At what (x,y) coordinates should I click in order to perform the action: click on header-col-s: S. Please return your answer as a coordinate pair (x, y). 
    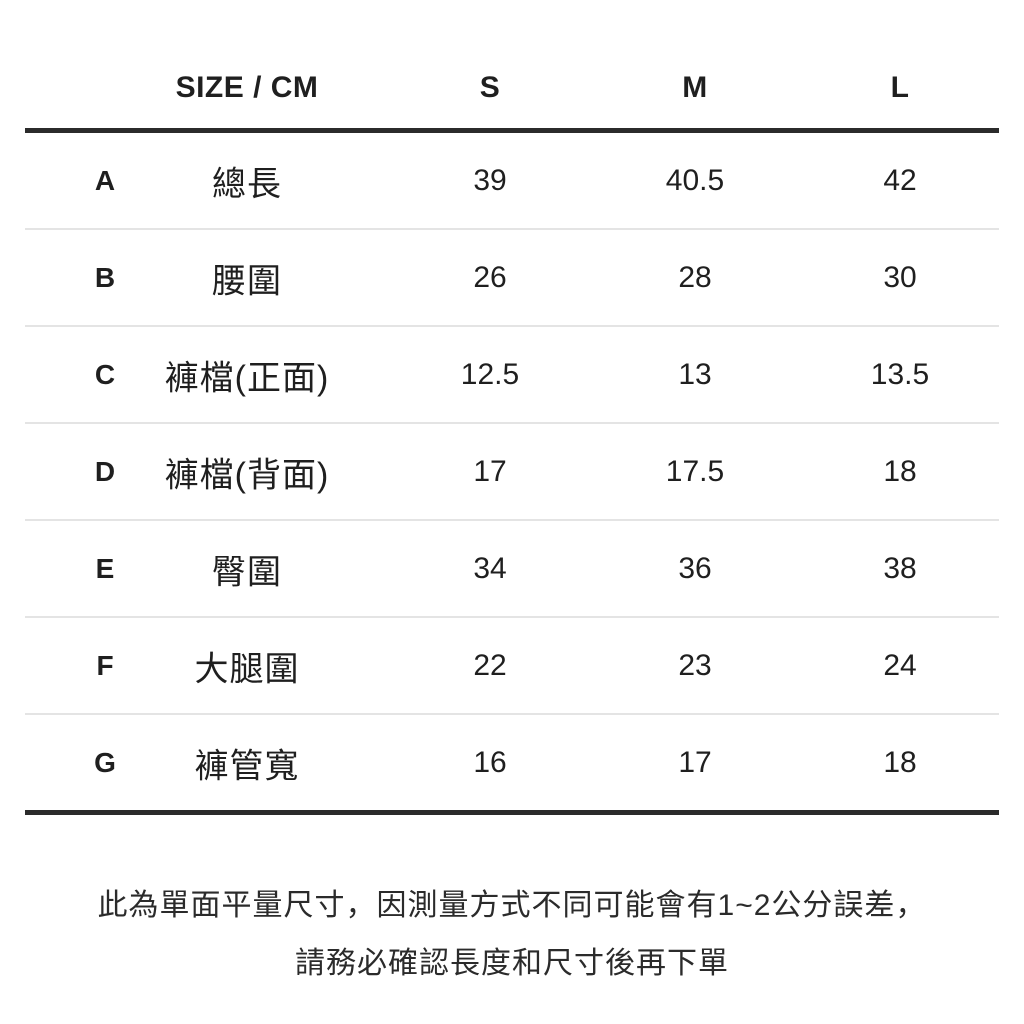
    Looking at the image, I should click on (490, 87).